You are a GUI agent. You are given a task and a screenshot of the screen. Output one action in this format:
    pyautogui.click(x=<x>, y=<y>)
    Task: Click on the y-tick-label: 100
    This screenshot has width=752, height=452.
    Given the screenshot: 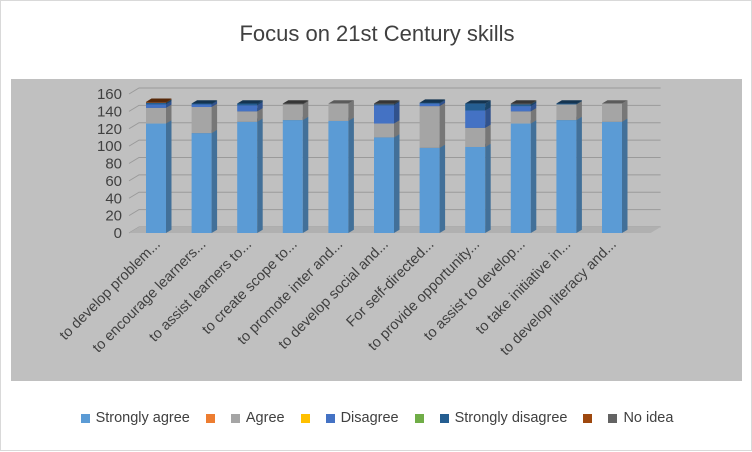 What is the action you would take?
    pyautogui.click(x=109, y=146)
    